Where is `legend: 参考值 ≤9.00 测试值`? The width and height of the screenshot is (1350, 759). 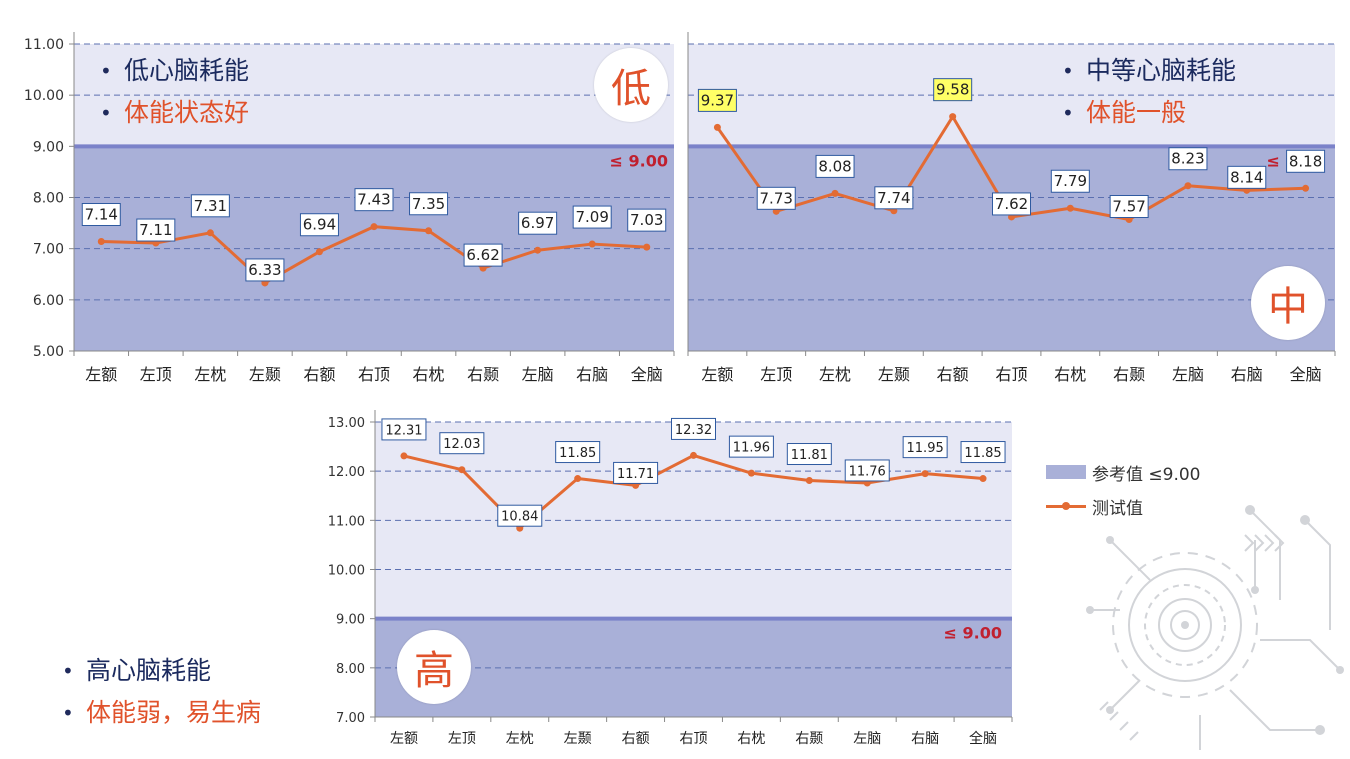
legend: 参考值 ≤9.00 测试值 is located at coordinates (1123, 489).